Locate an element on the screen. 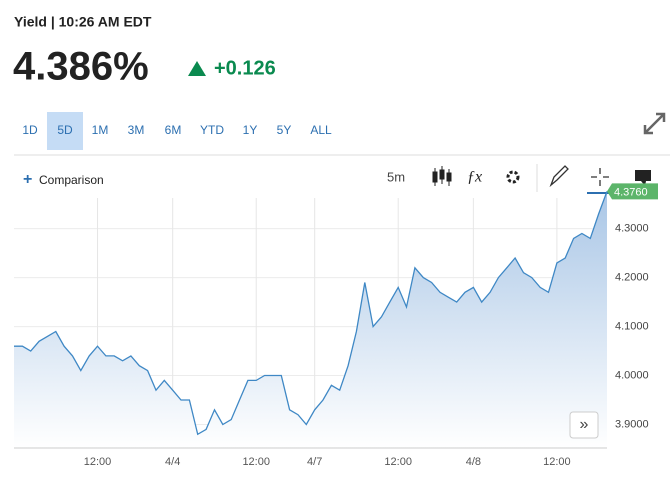  expand-icon is located at coordinates (654, 123).